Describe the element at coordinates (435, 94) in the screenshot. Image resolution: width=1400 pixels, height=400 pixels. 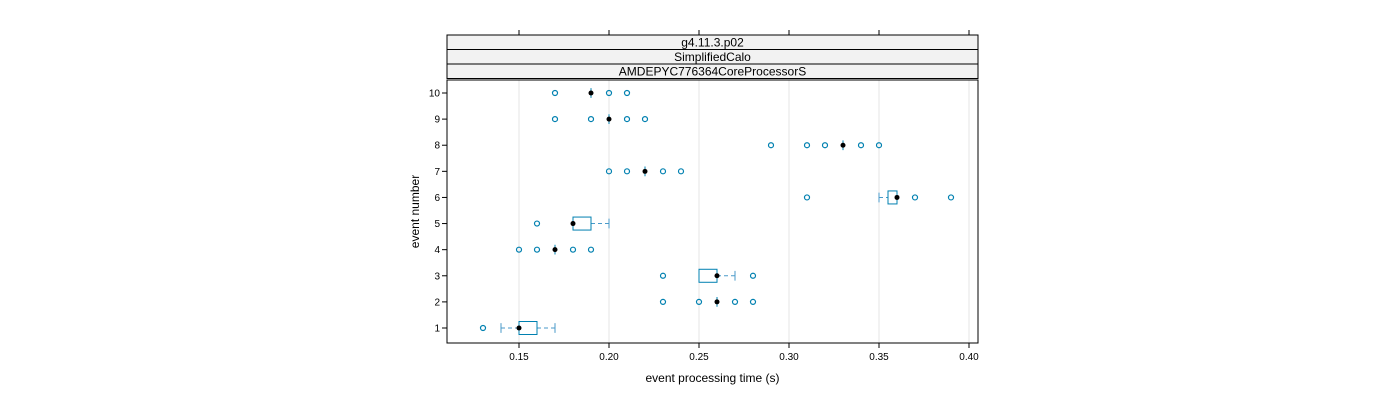
I see `y-tick-label-10: 10` at that location.